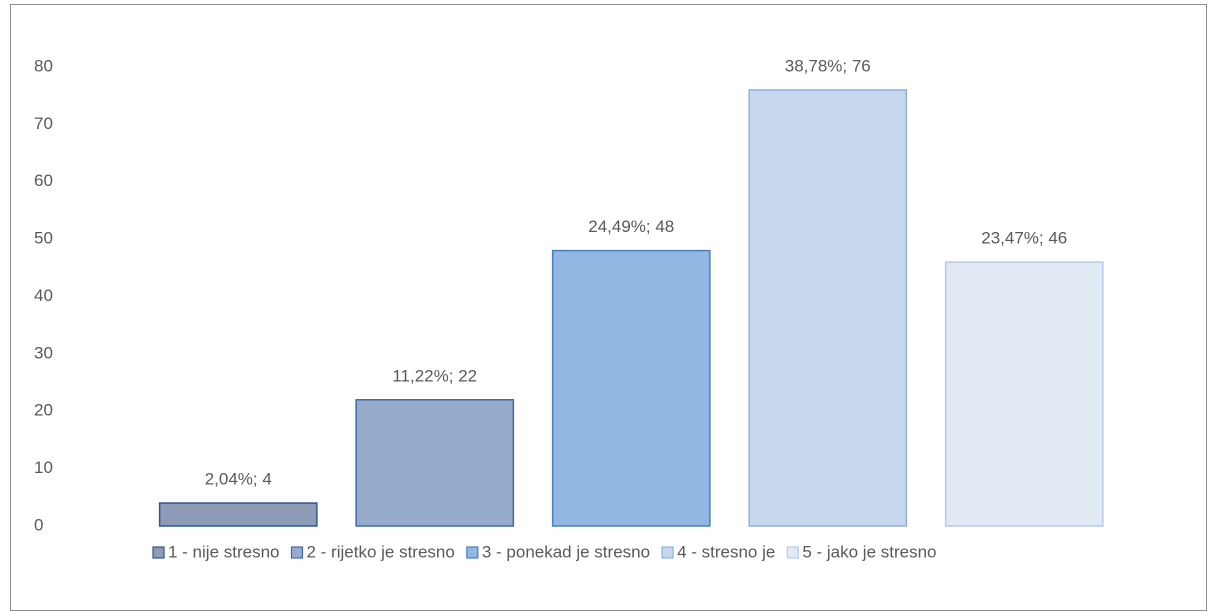 The width and height of the screenshot is (1208, 611). I want to click on data-label: 23,47%; 46, so click(1024, 238).